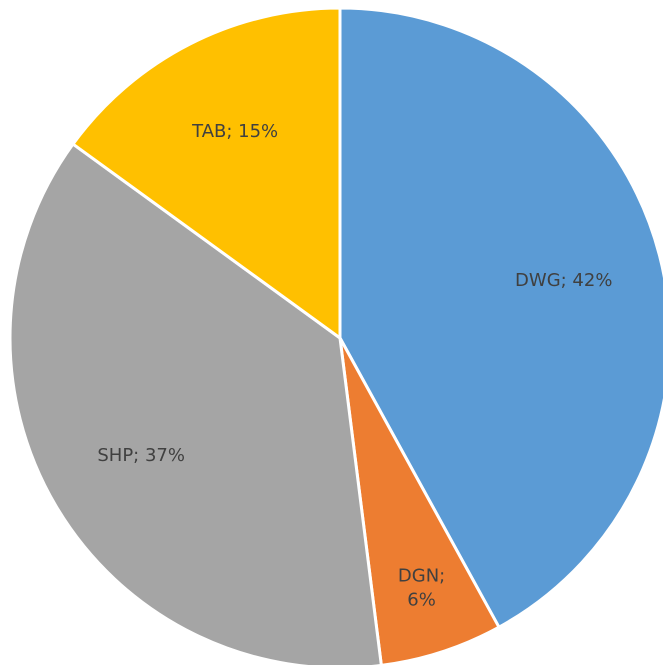  Describe the element at coordinates (421, 588) in the screenshot. I see `data-label: DGN; 6%` at that location.